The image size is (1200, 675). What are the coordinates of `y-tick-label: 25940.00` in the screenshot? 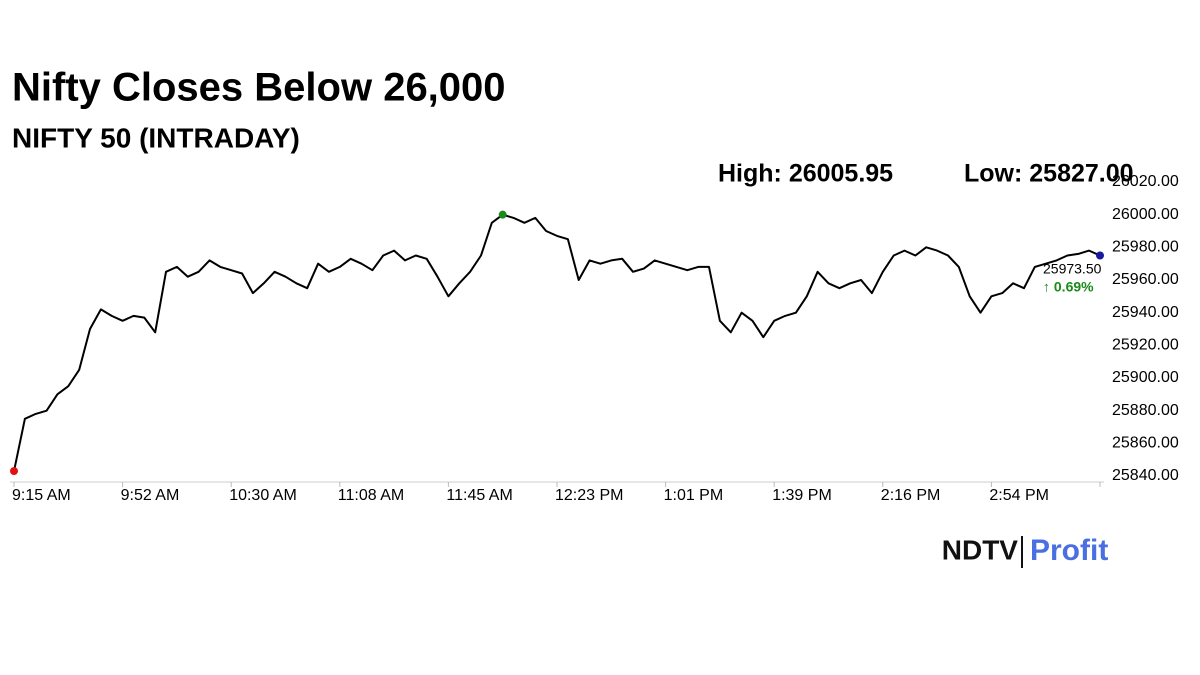 It's located at (1145, 312).